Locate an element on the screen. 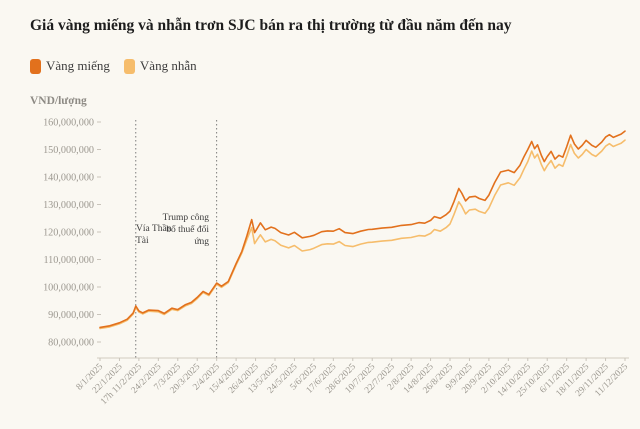 This screenshot has width=640, height=429. y-axis-tick-label: 90,000,000 is located at coordinates (71, 315).